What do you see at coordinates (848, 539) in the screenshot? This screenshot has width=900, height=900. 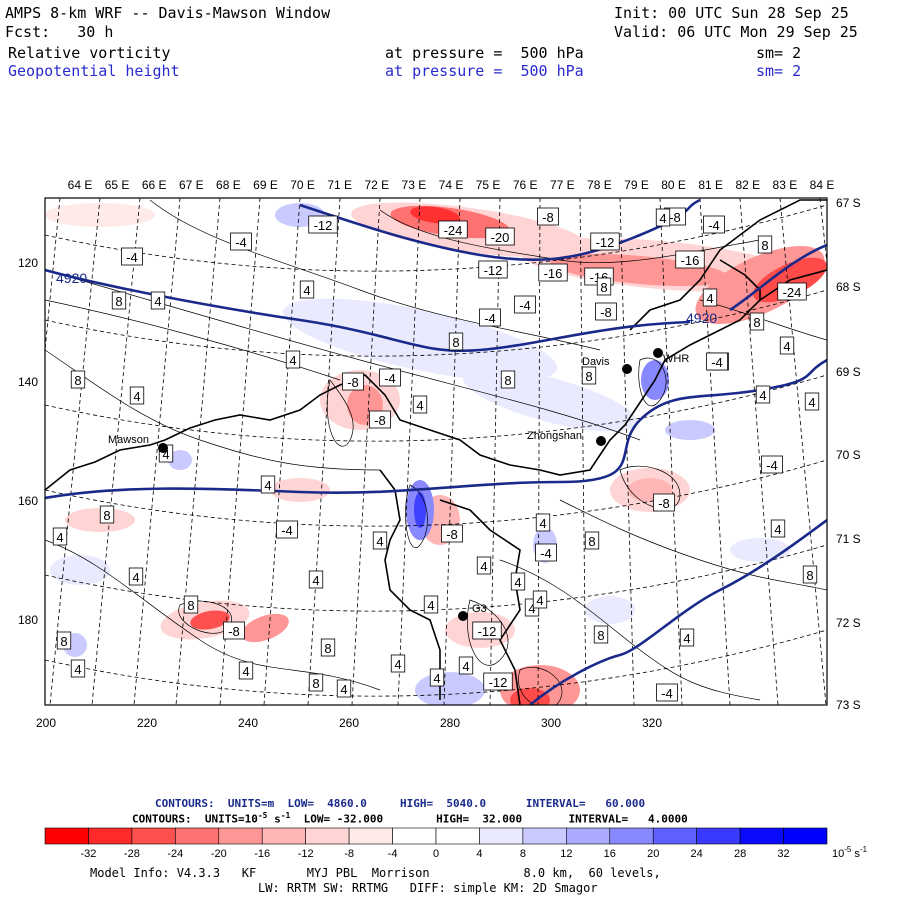 I see `lat-label: 71 S` at bounding box center [848, 539].